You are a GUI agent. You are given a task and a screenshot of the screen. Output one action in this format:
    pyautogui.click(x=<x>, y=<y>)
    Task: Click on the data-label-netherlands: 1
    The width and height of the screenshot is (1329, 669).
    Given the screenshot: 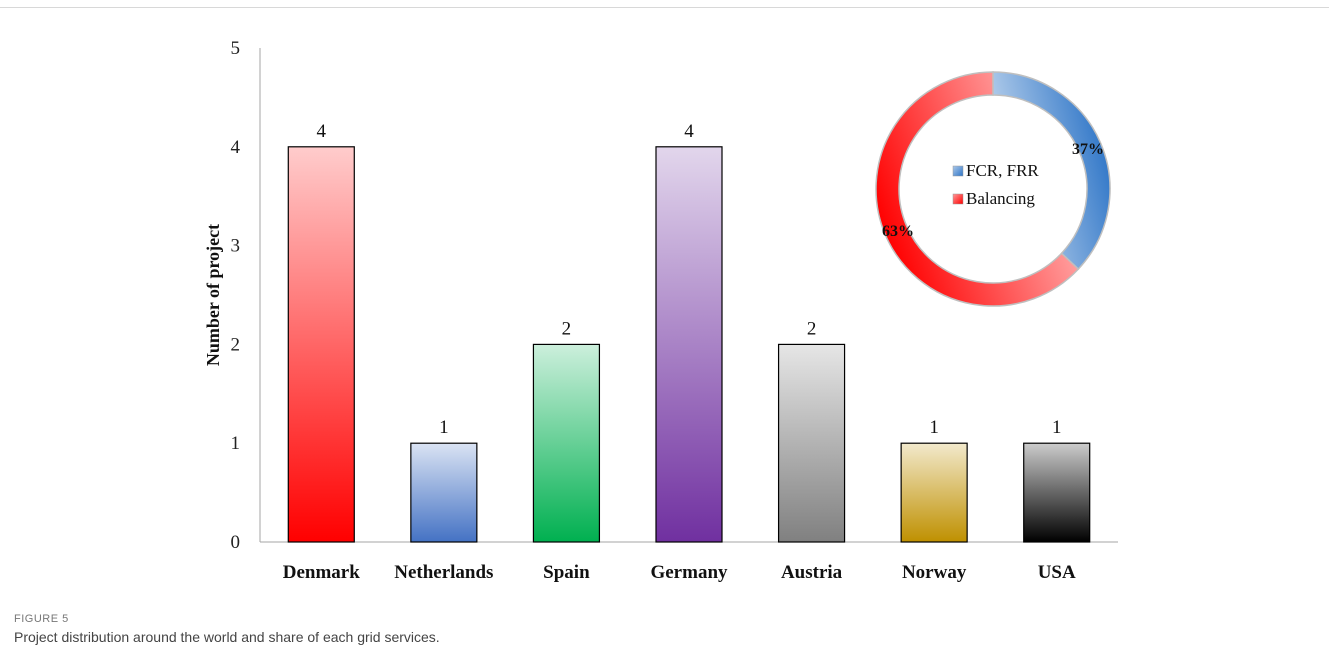 What is the action you would take?
    pyautogui.click(x=444, y=427)
    